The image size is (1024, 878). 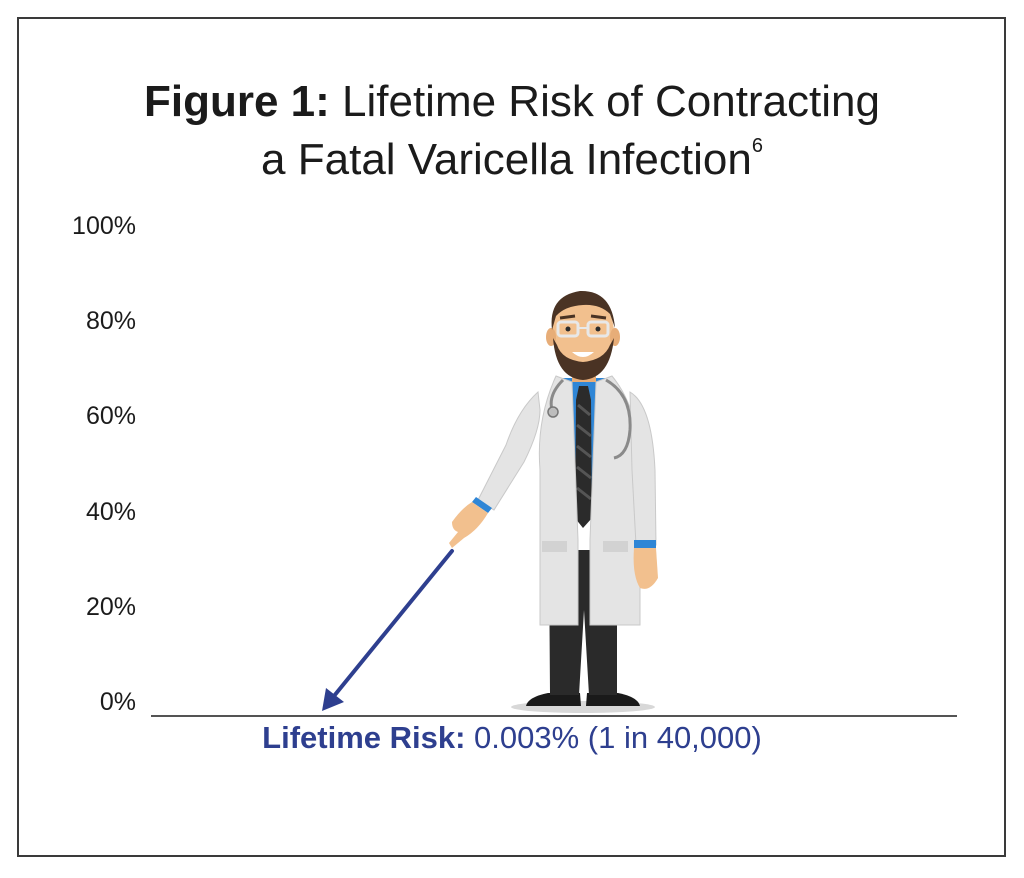 I want to click on pointer-arrow, so click(x=388, y=630).